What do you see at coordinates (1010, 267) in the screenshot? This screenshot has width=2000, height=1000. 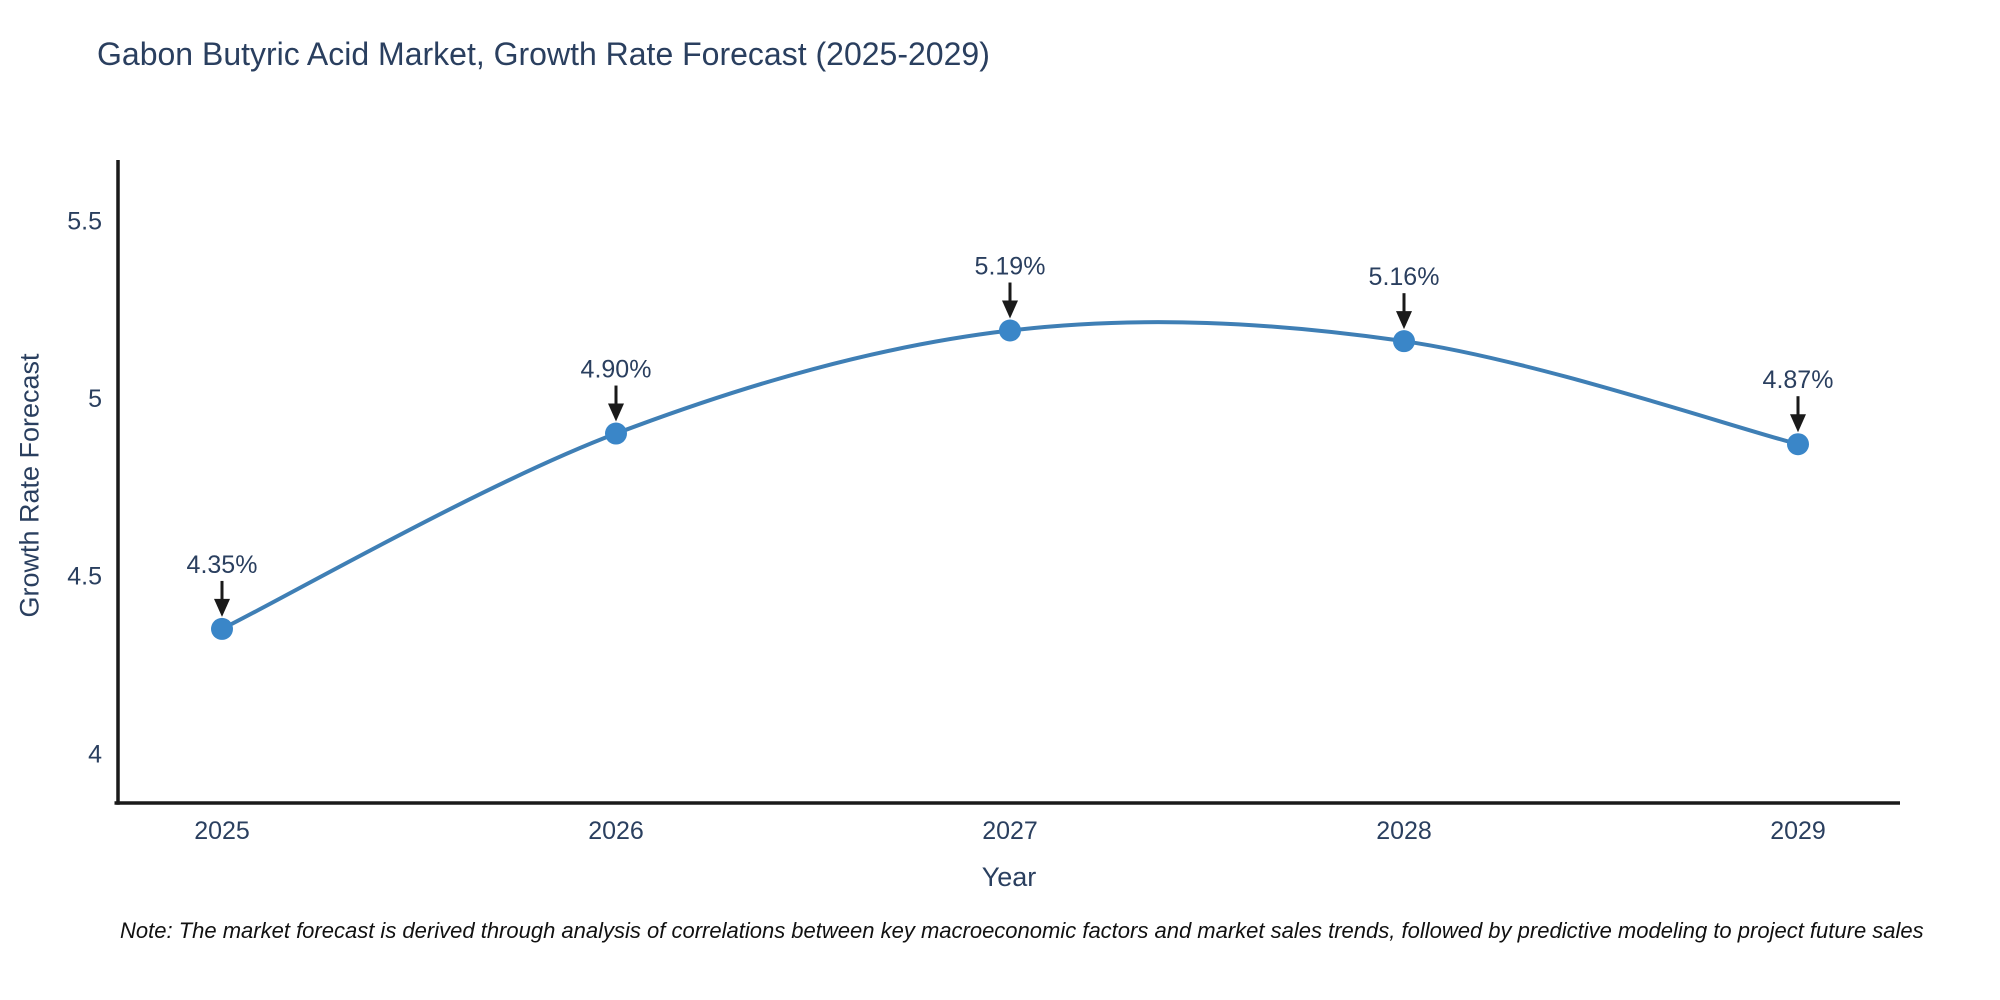 I see `point-label-2027: 5.19%` at bounding box center [1010, 267].